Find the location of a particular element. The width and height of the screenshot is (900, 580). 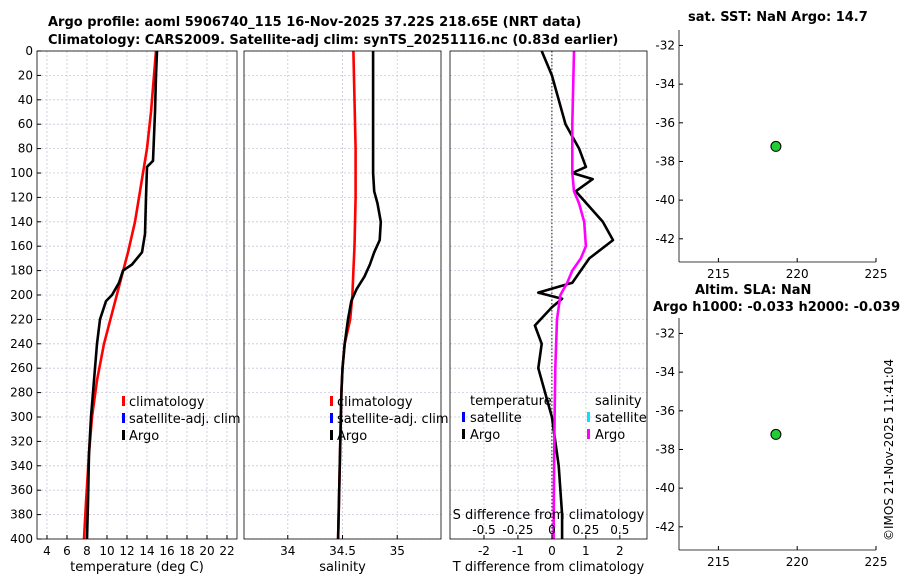

sst-map-xtick-label: 220 is located at coordinates (797, 274).